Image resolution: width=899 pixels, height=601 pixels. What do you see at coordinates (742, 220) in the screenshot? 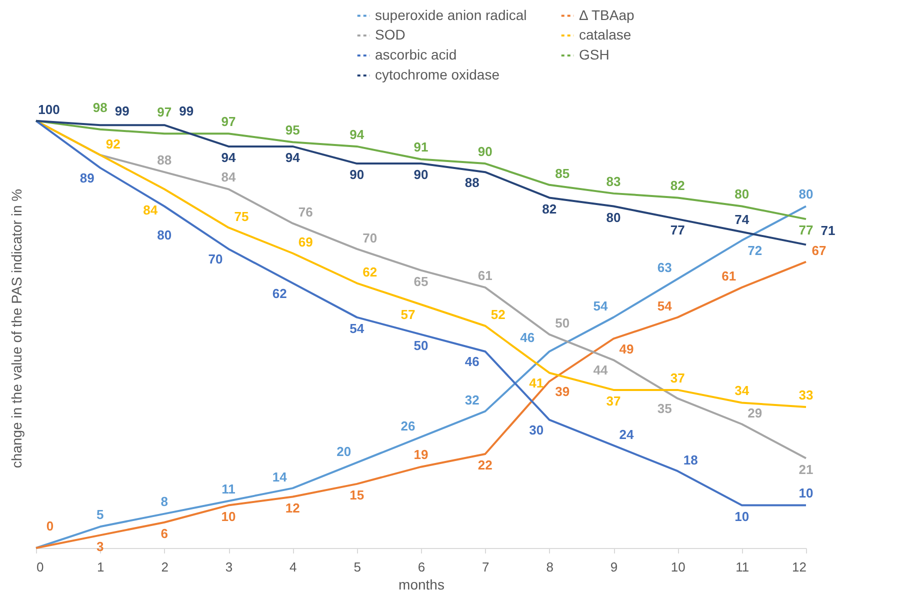
I see `data-label: 74` at bounding box center [742, 220].